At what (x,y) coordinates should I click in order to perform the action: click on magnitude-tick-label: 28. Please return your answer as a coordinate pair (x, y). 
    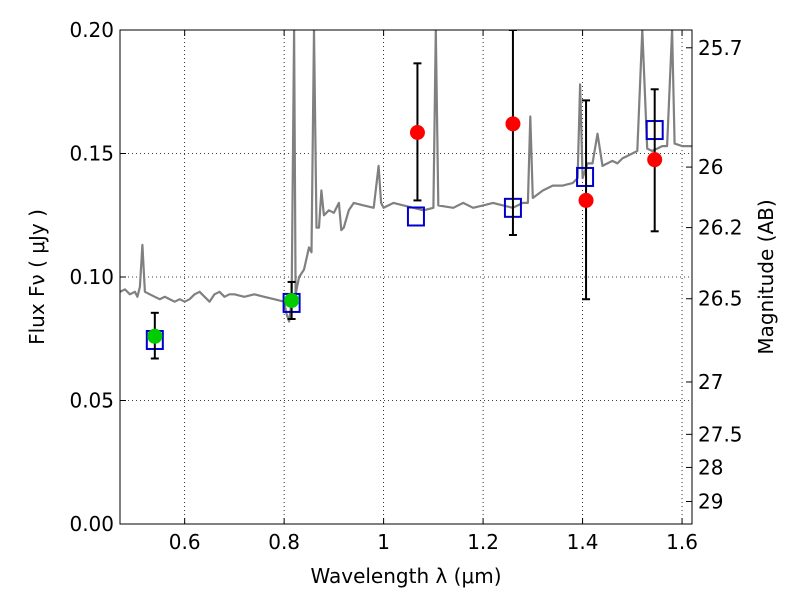
    Looking at the image, I should click on (710, 467).